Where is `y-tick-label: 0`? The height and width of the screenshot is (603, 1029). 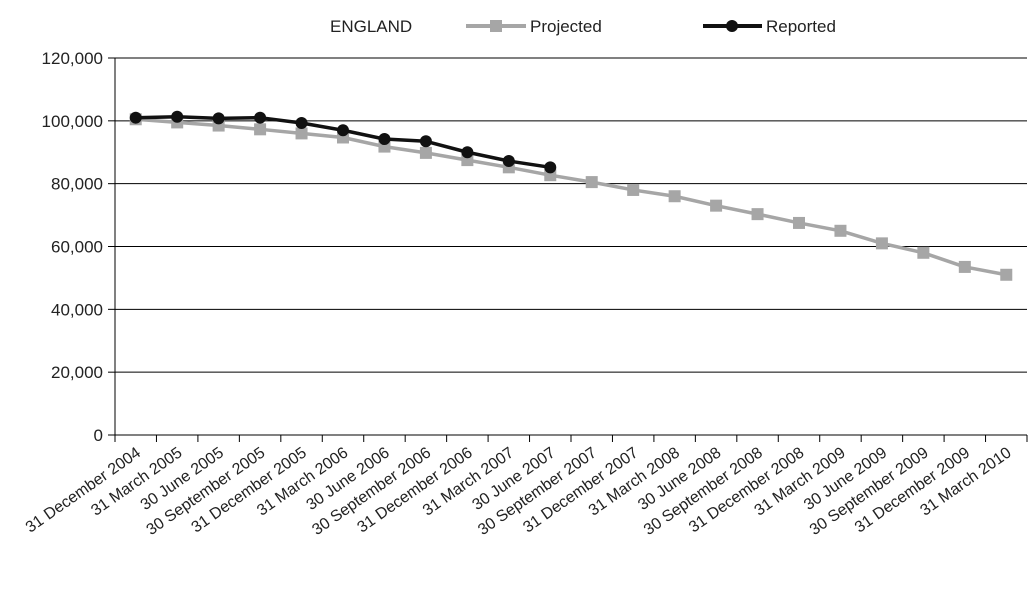
y-tick-label: 0 is located at coordinates (98, 435).